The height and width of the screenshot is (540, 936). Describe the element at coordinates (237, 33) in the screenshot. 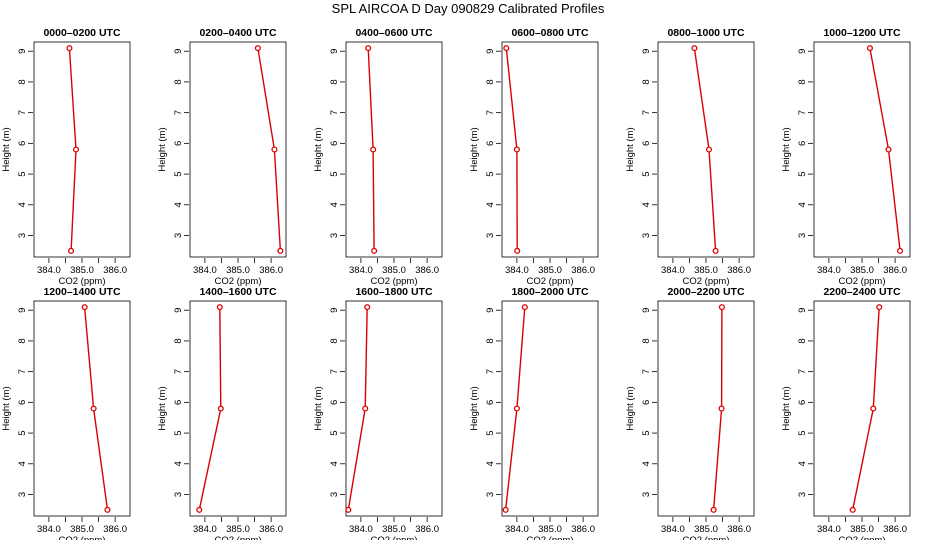

I see `panel-title: 0200–0400 UTC` at that location.